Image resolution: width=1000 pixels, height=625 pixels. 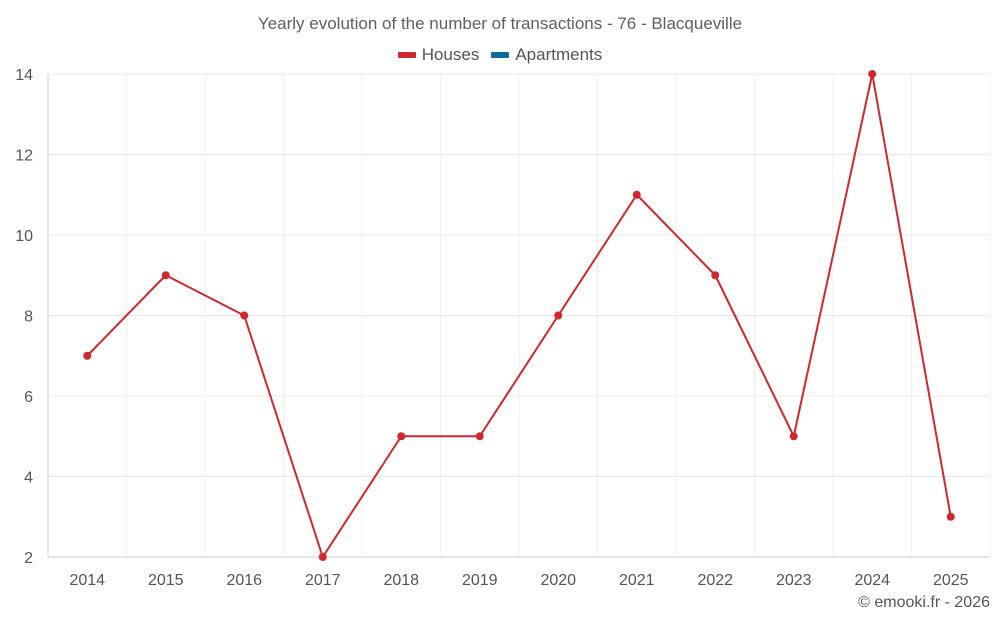 I want to click on x-tick-label: 2022, so click(x=715, y=580).